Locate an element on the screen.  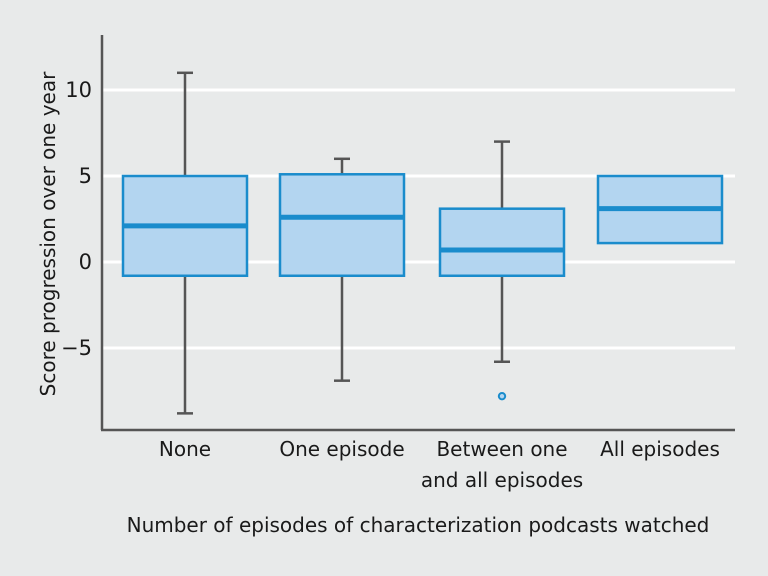
x-tick-label: All episodes is located at coordinates (660, 449).